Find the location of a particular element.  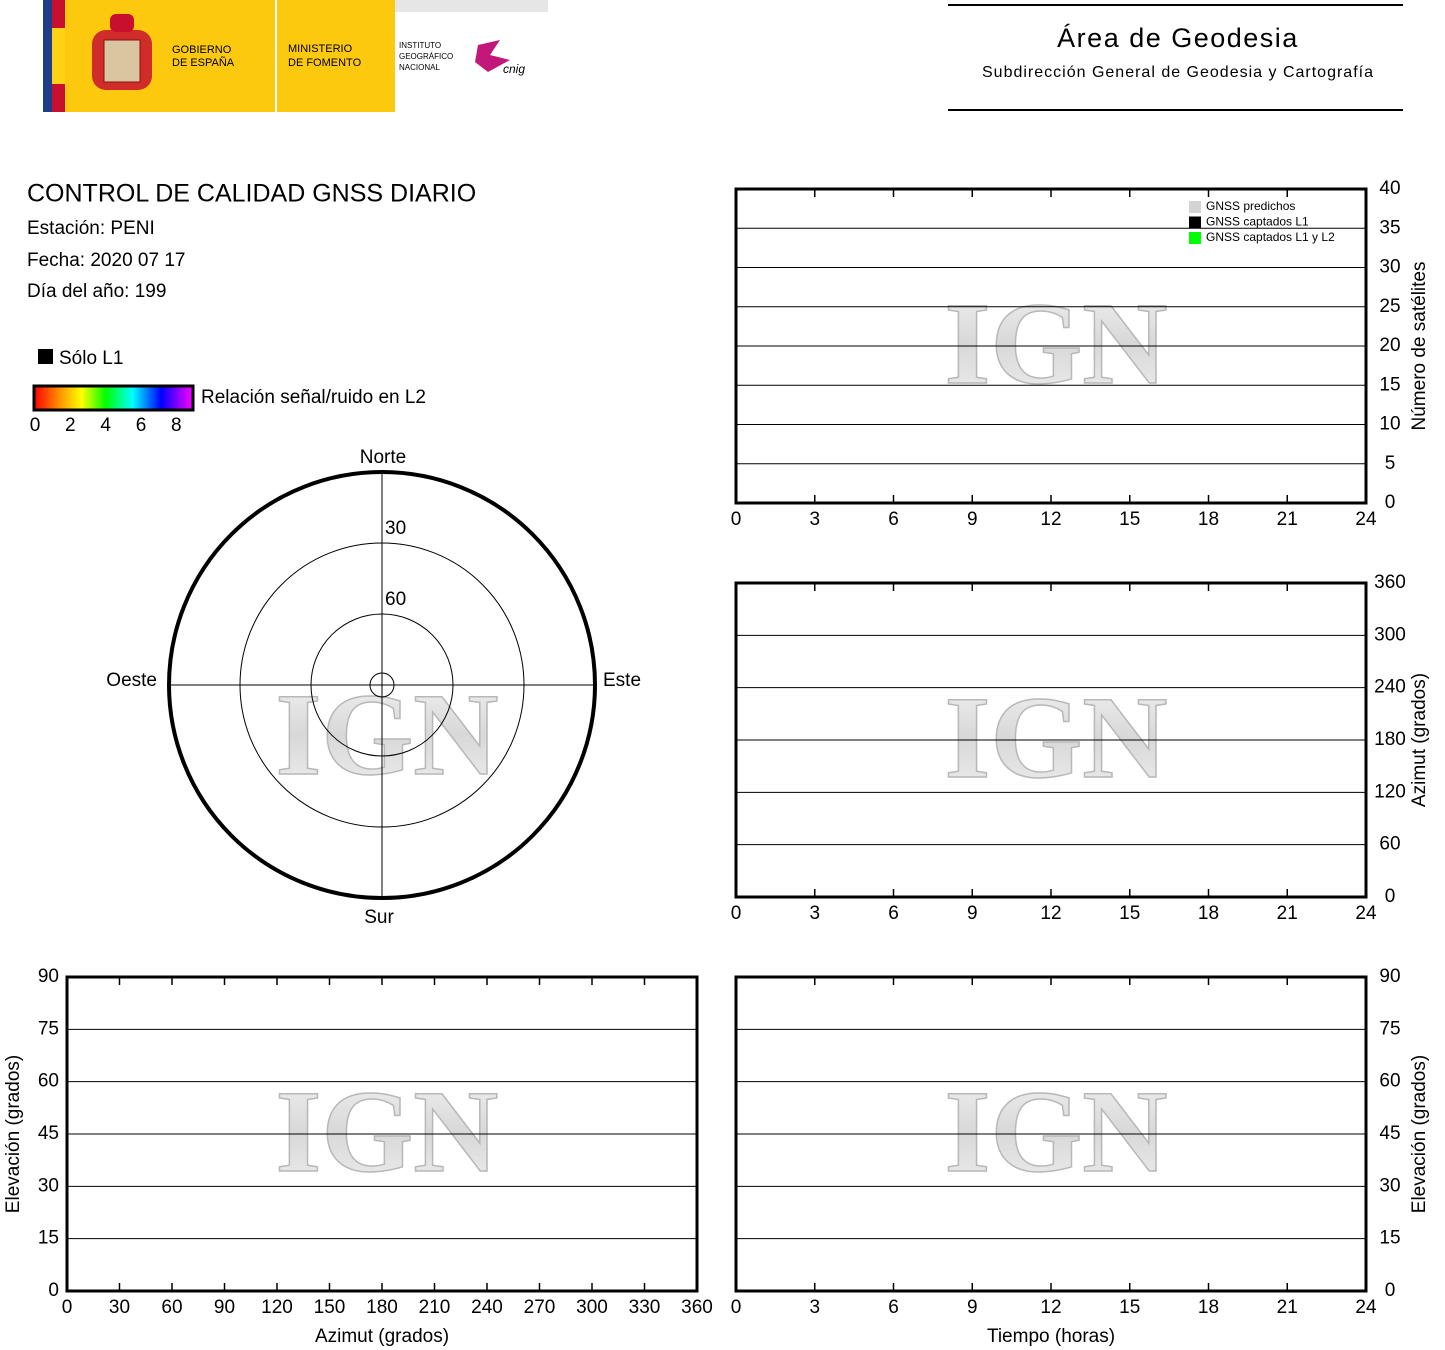

y-tick-label: 5 is located at coordinates (1390, 463).